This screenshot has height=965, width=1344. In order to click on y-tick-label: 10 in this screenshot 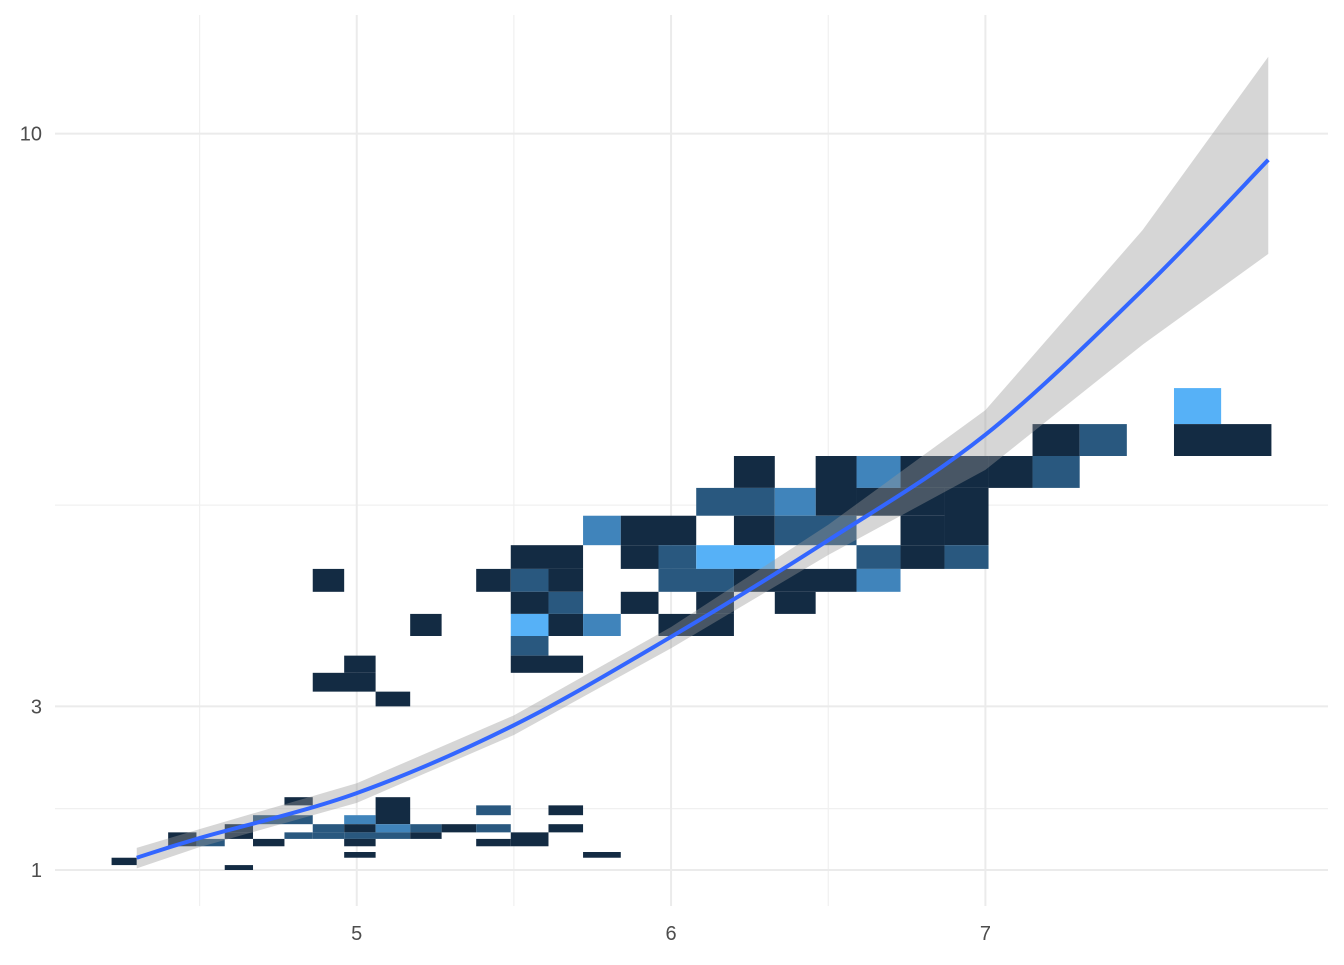, I will do `click(31, 135)`.